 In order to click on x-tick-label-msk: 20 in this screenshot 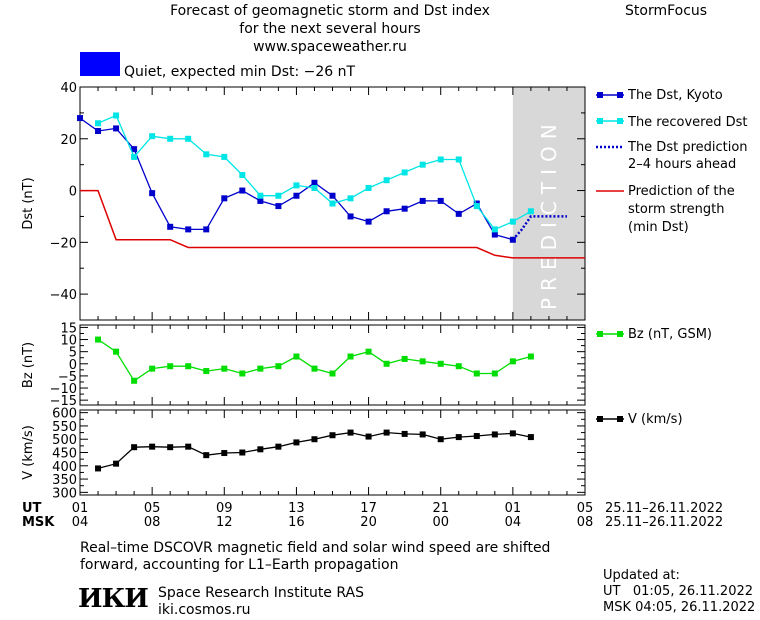, I will do `click(368, 522)`.